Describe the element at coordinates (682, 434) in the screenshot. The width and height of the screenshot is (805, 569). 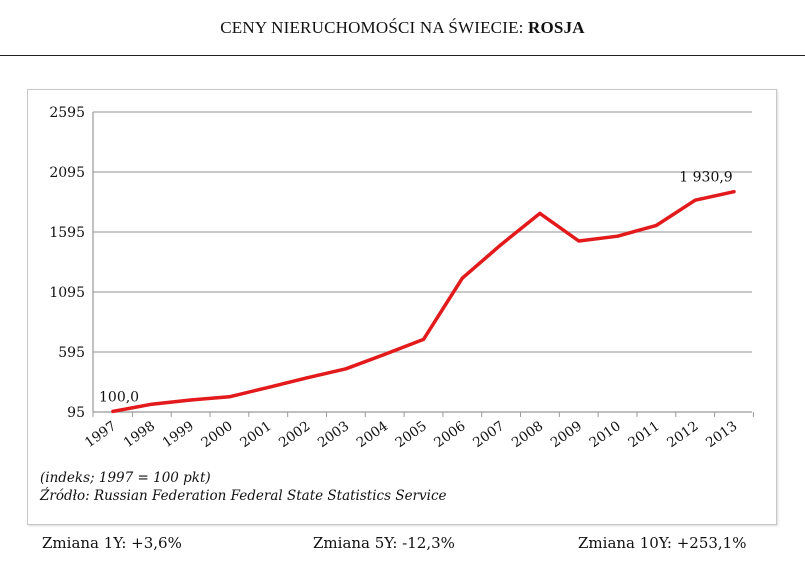
I see `x-tick-label: 2012` at that location.